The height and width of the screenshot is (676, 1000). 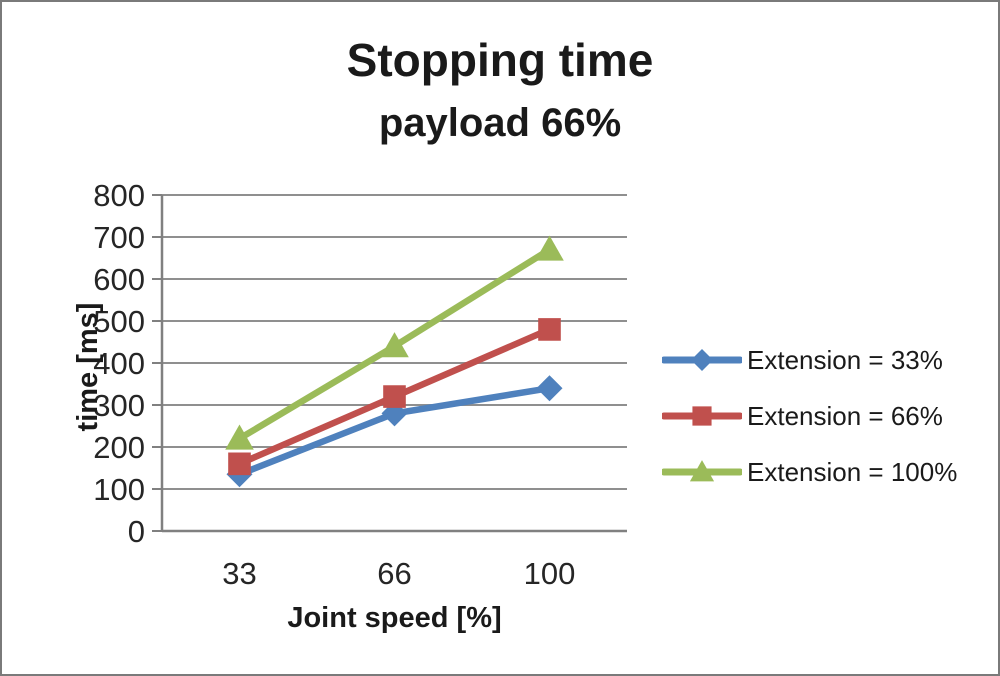 I want to click on legend-item: Extension = 33%, so click(x=809, y=360).